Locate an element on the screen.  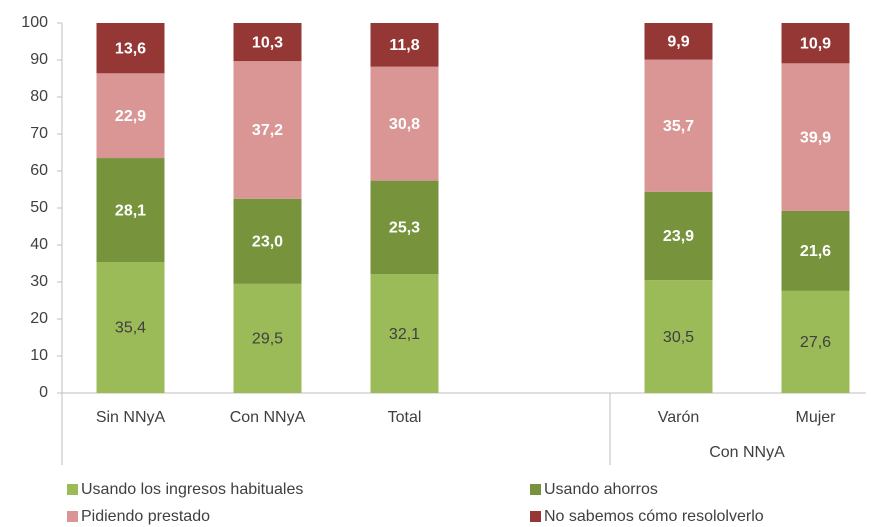
y-tick-label: 70 is located at coordinates (39, 133).